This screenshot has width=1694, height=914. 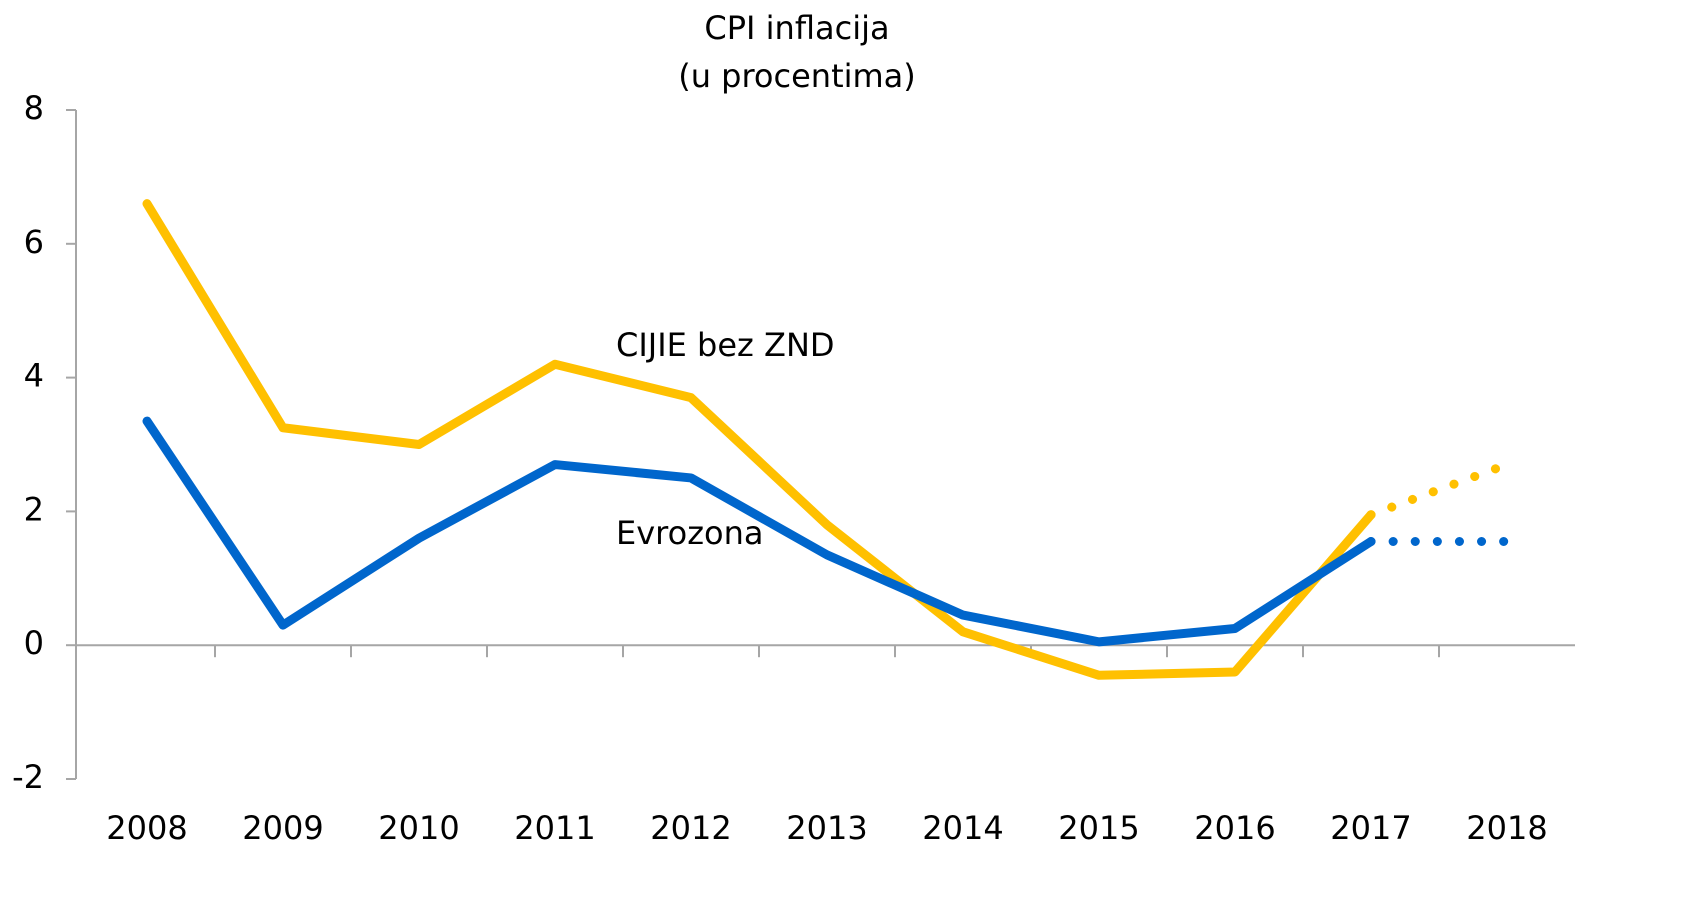 What do you see at coordinates (689, 533) in the screenshot?
I see `series-label: Evrozona` at bounding box center [689, 533].